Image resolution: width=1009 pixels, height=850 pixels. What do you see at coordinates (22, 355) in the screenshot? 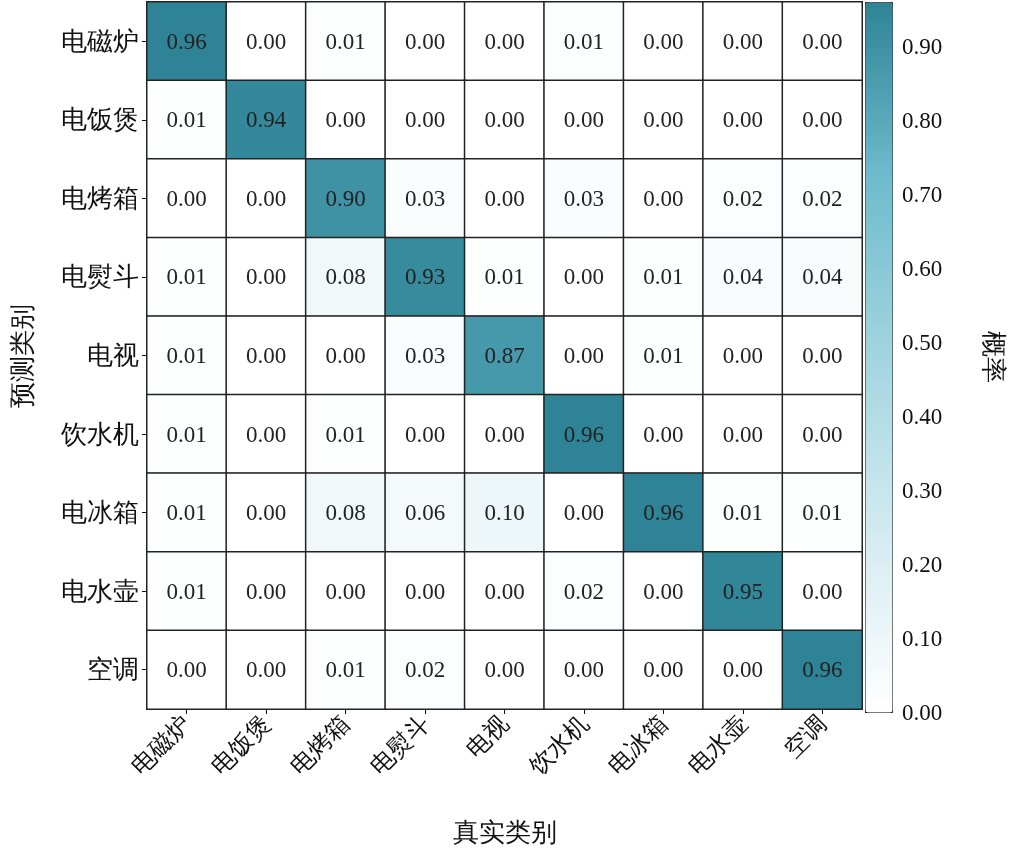
I see `y-axis-title: 预测类别` at bounding box center [22, 355].